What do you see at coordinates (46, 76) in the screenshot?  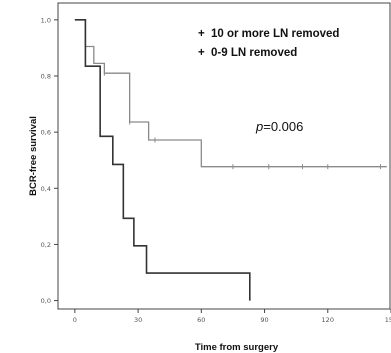 I see `y-tick-label-4: 0,8` at bounding box center [46, 76].